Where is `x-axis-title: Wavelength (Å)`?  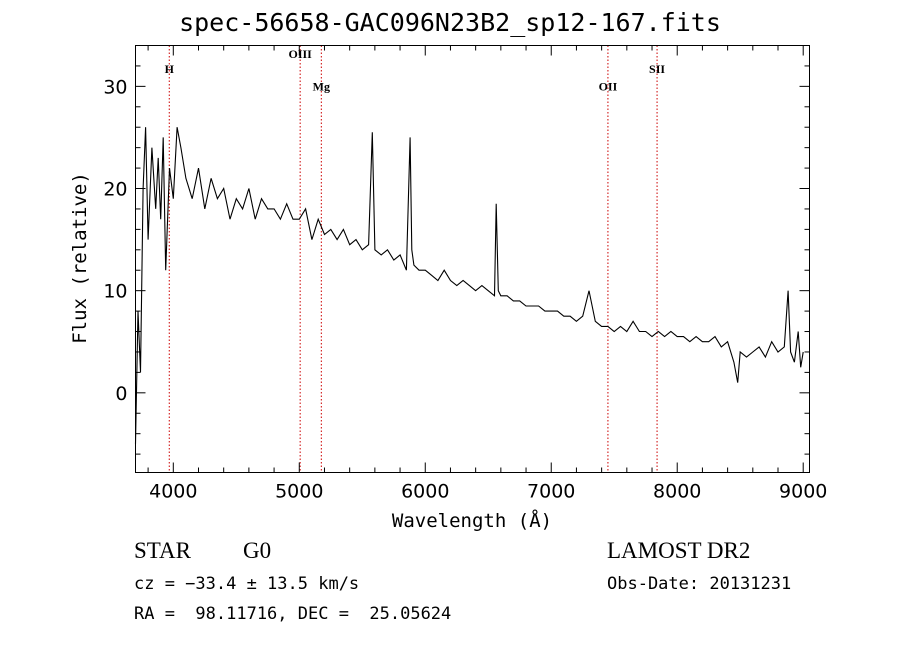 x-axis-title: Wavelength (Å) is located at coordinates (472, 521).